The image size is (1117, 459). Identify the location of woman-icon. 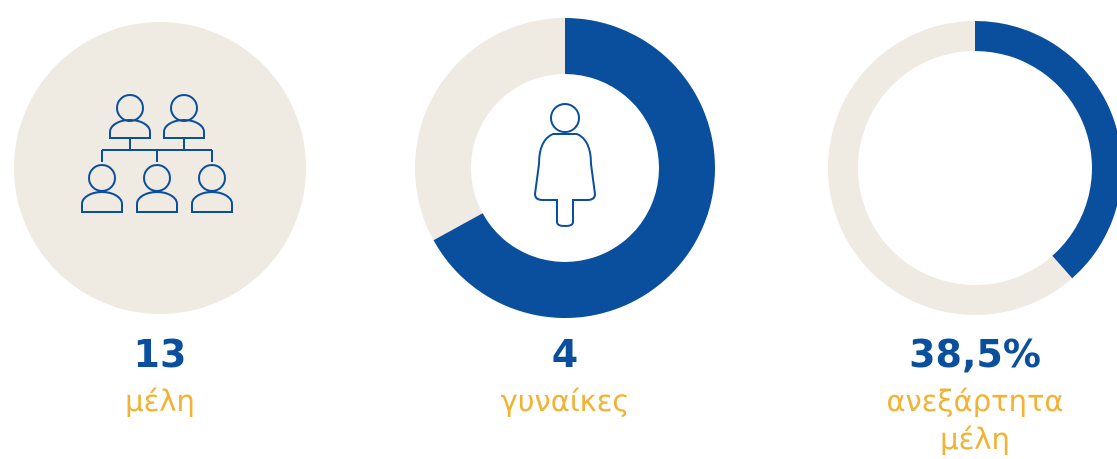
(565, 165).